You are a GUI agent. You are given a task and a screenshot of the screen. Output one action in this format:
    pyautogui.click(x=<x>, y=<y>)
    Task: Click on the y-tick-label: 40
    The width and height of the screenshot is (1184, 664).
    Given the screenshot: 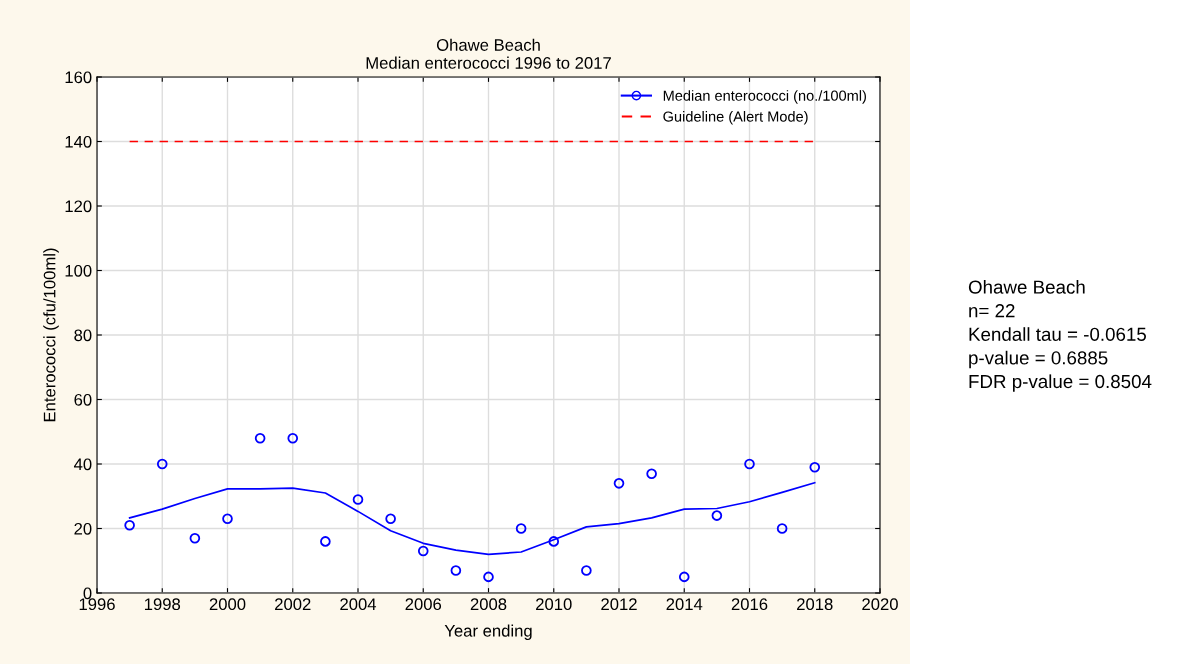 What is the action you would take?
    pyautogui.click(x=82, y=464)
    